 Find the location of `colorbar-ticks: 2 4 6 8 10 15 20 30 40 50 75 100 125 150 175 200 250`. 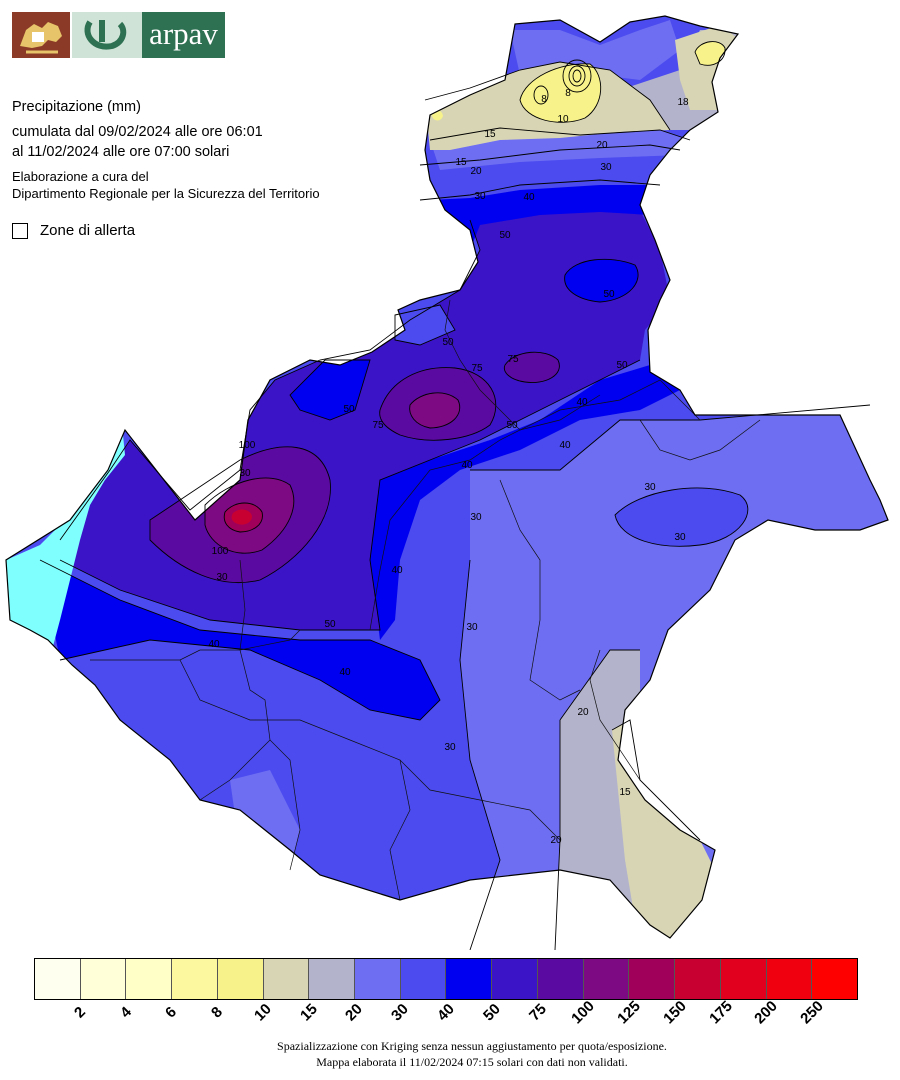

colorbar-ticks: 2 4 6 8 10 15 20 30 40 50 75 100 125 150 175 200 250 is located at coordinates (450, 1016).